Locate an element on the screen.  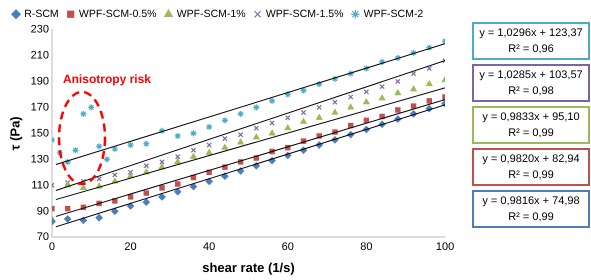
legend-label: WPF-SCM-0.5% is located at coordinates (117, 14).